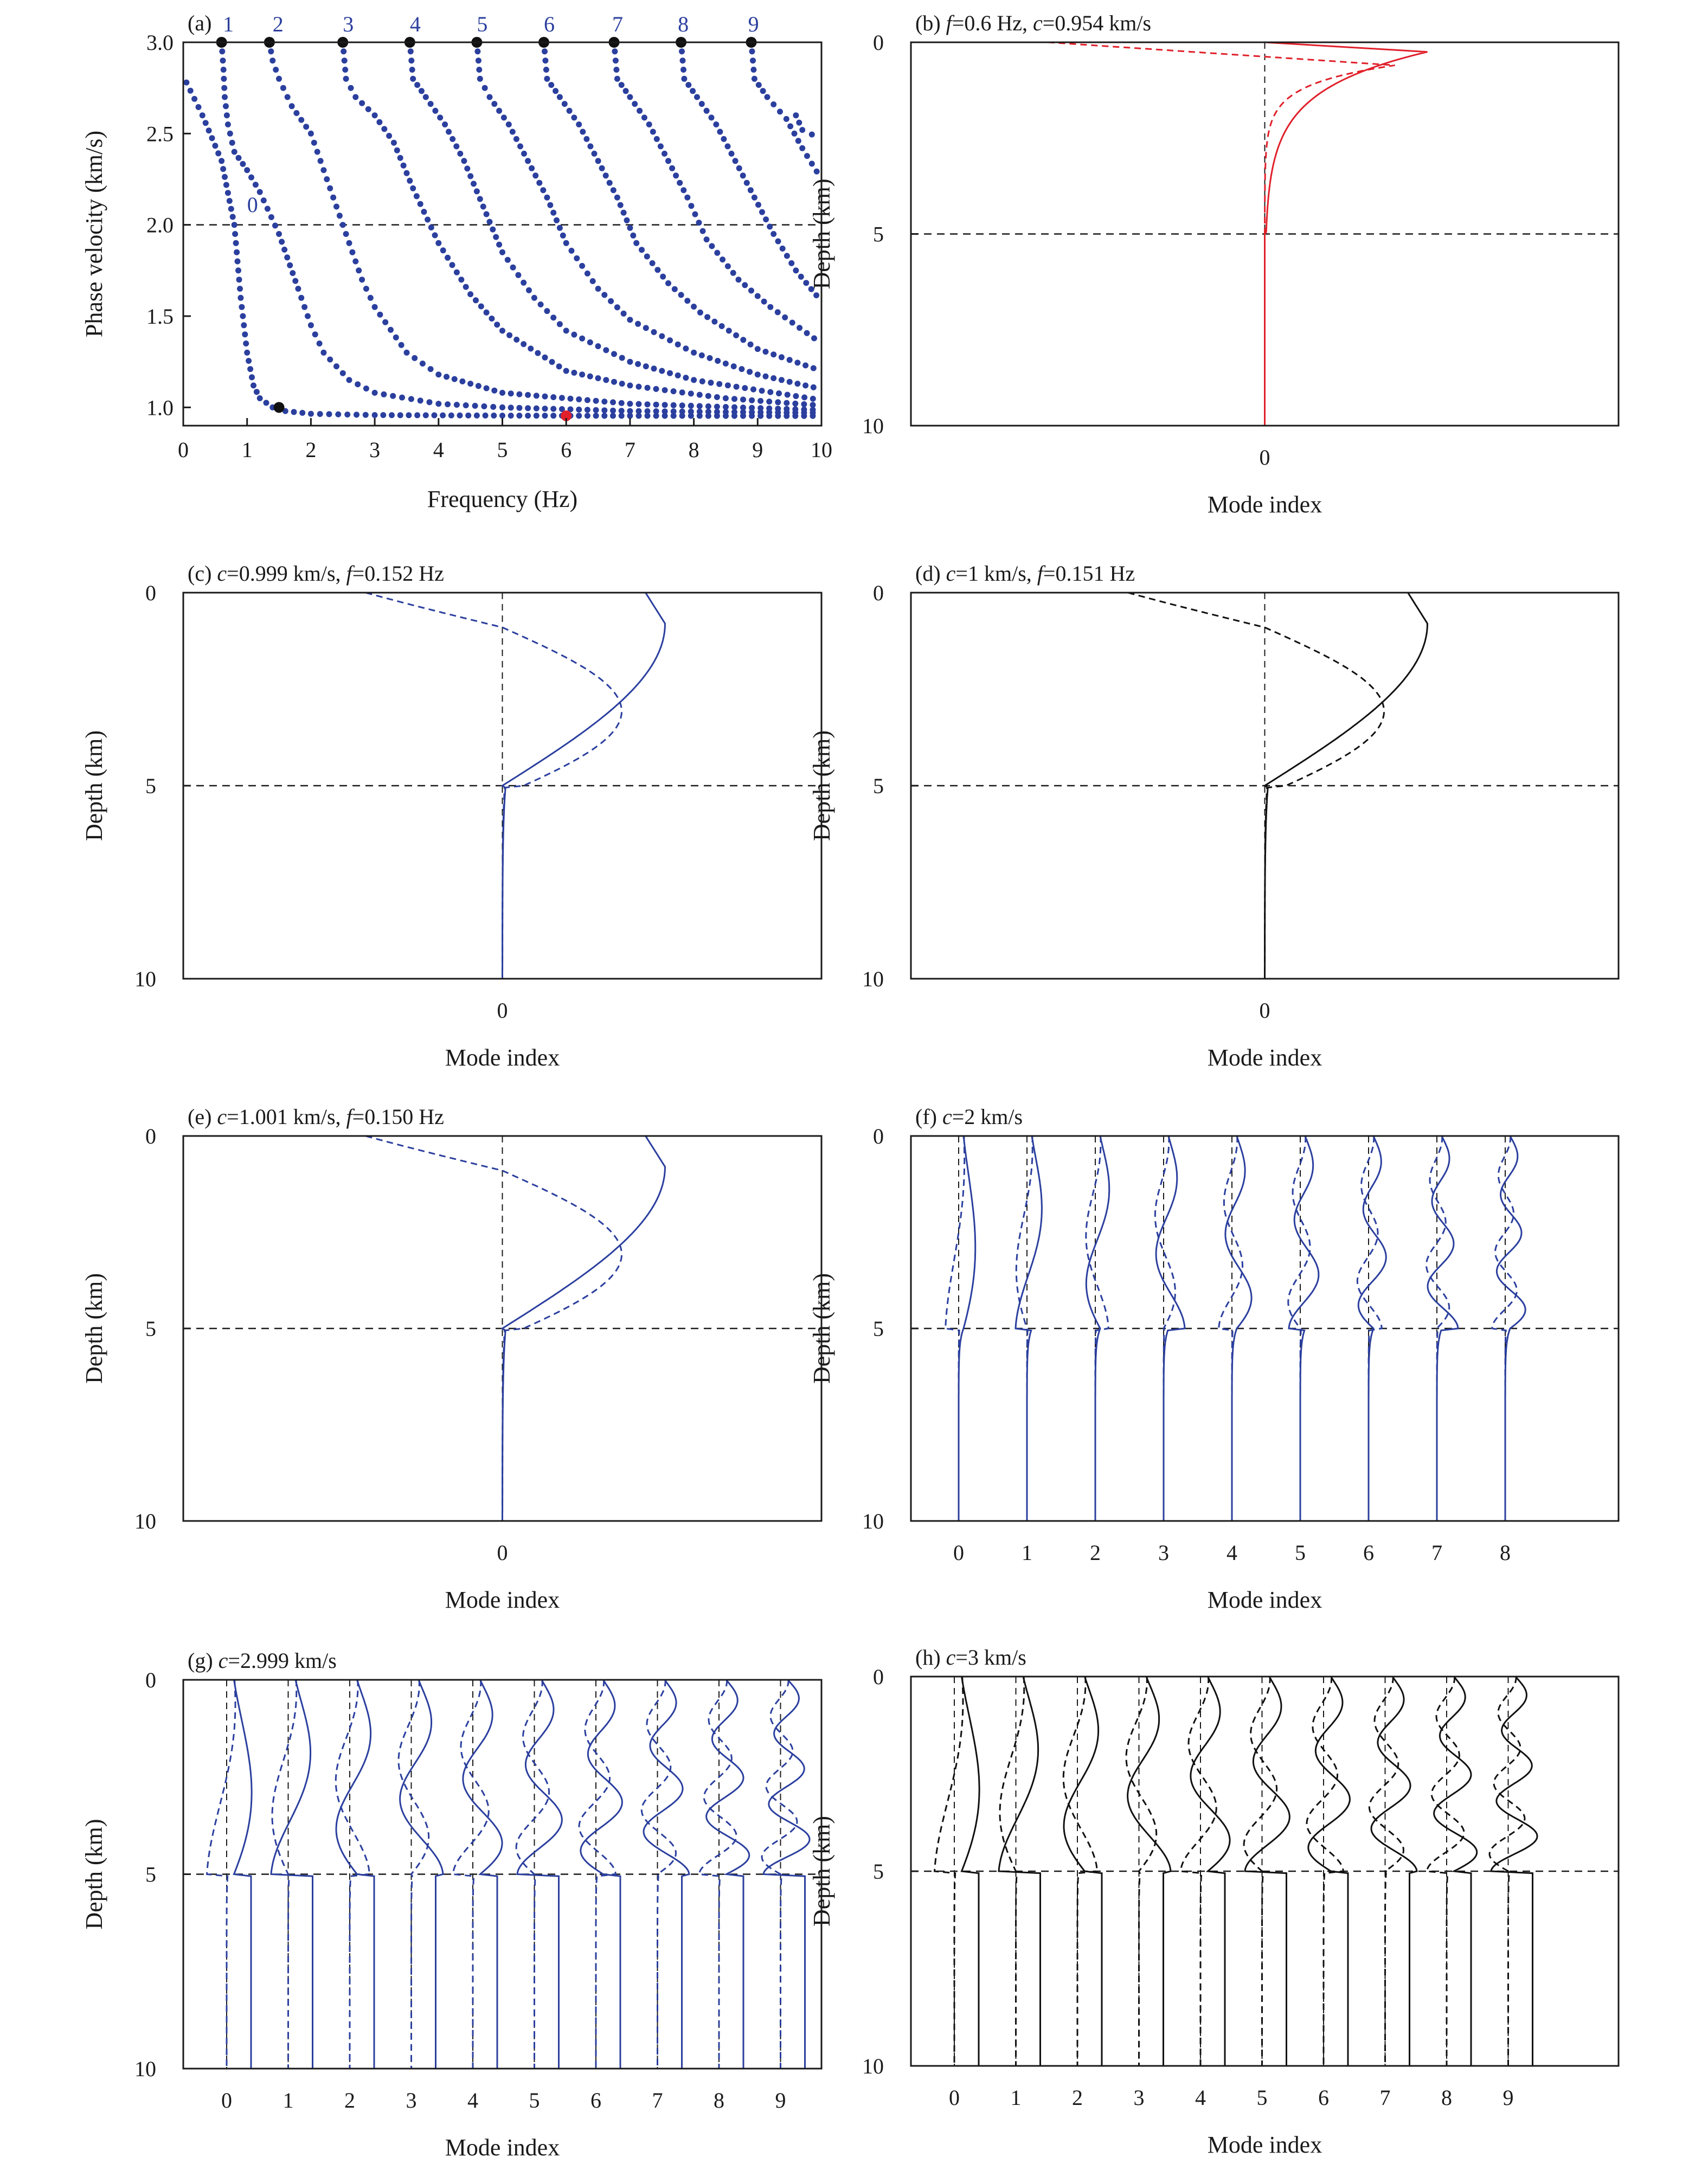 Image resolution: width=1708 pixels, height=2170 pixels. I want to click on y-tick-label: 1.5, so click(160, 316).